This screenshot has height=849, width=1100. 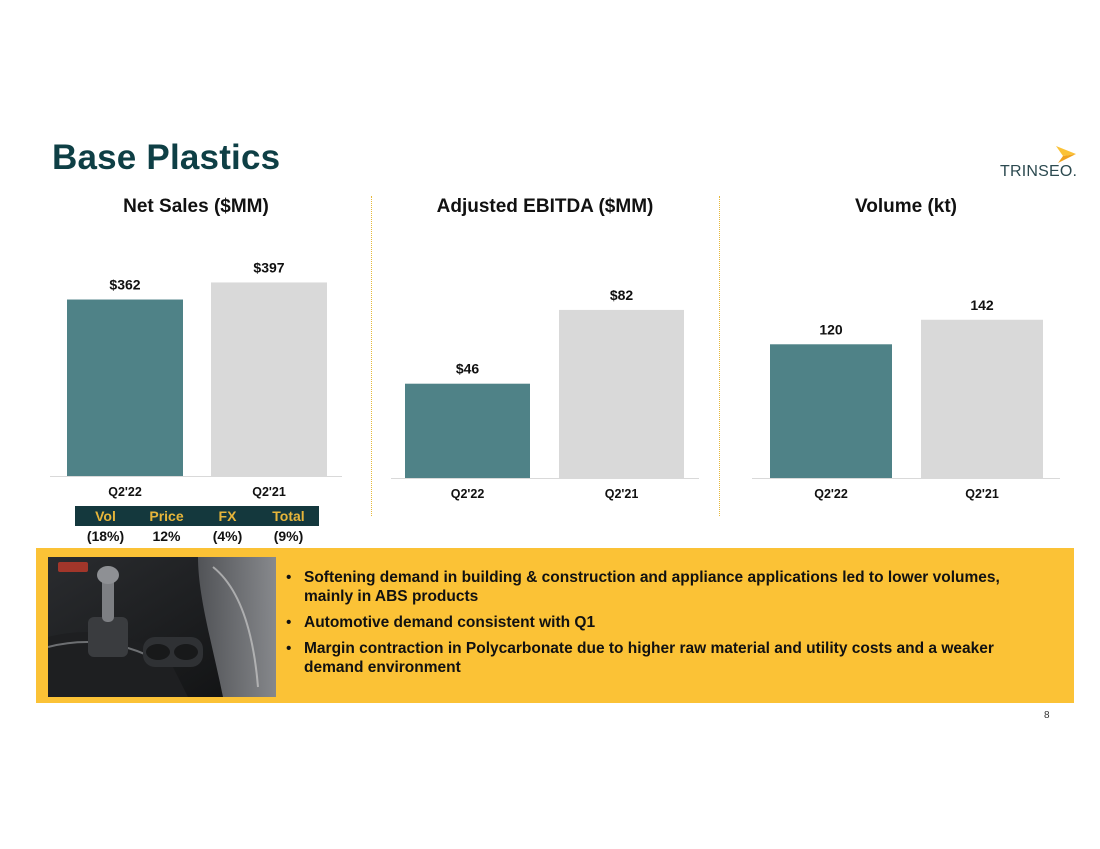 What do you see at coordinates (831, 329) in the screenshot?
I see `data-label: 120` at bounding box center [831, 329].